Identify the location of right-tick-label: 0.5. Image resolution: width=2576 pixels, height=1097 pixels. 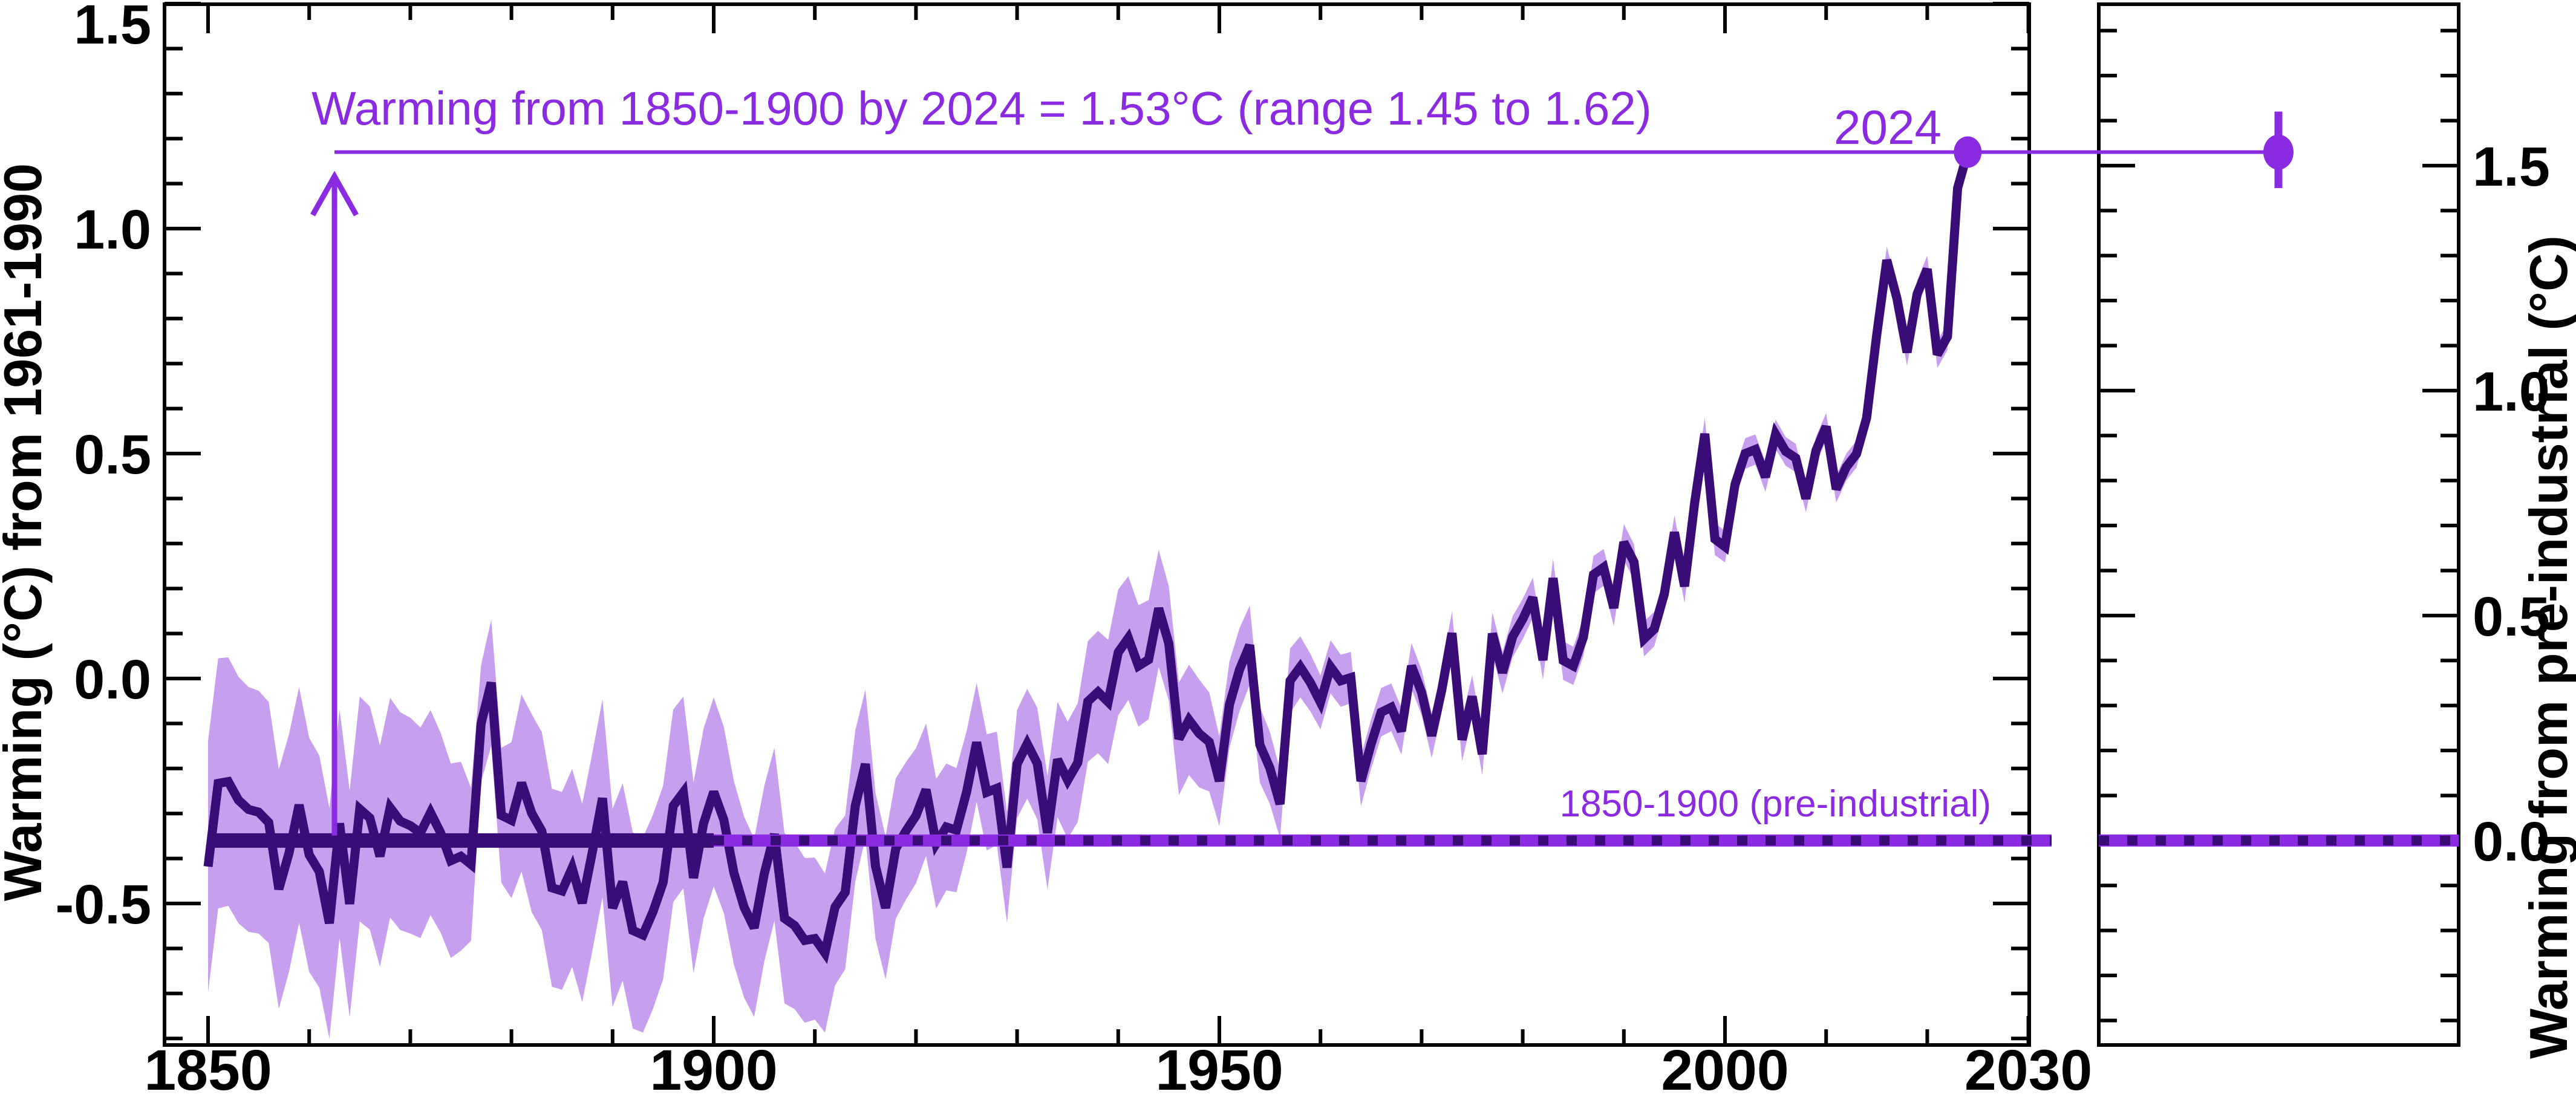
(2511, 617).